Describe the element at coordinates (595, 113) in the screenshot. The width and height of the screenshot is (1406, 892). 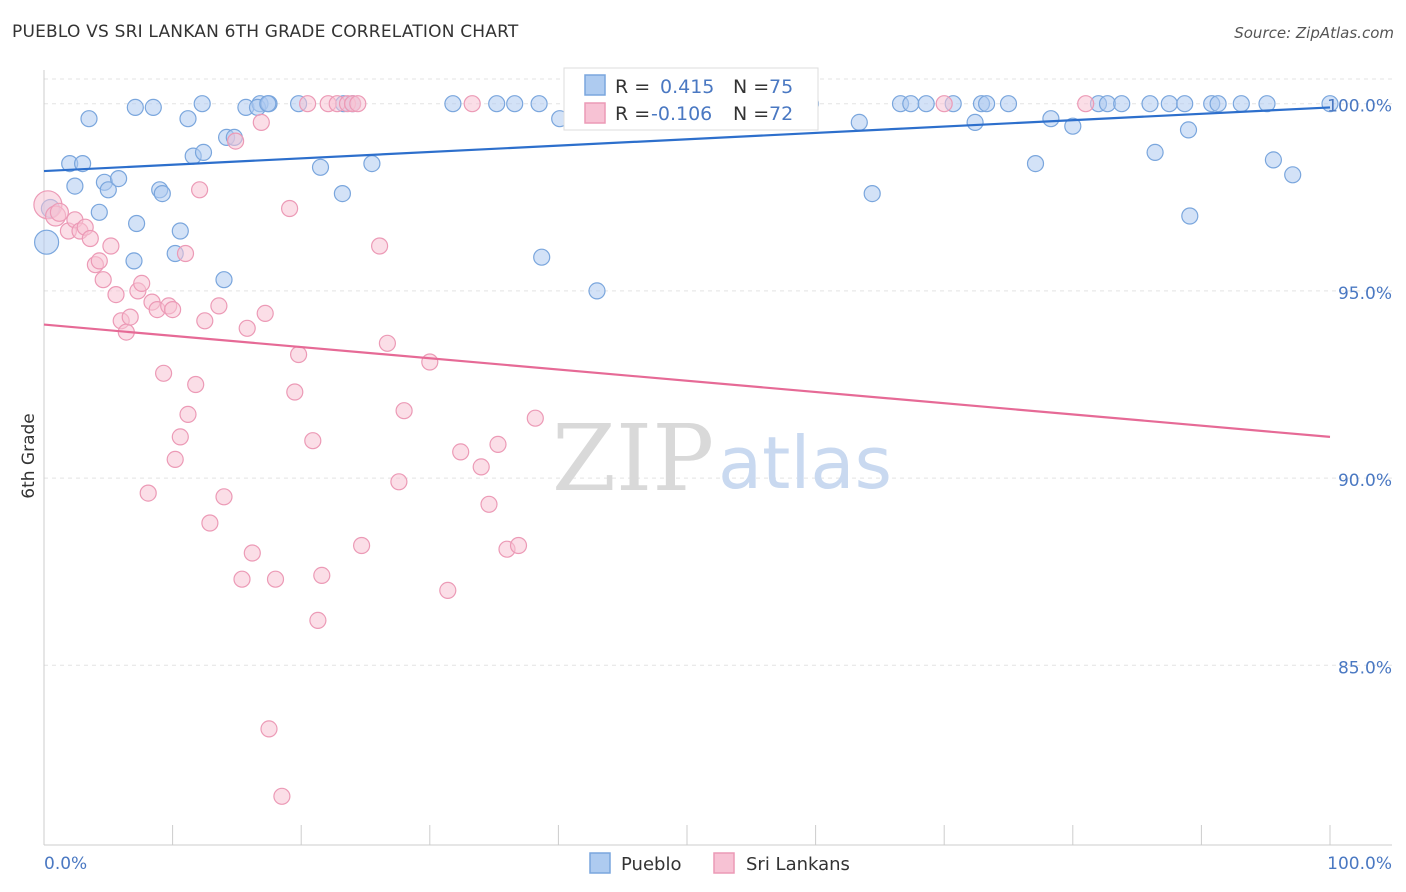
I see `legend-swatch-srilankan` at that location.